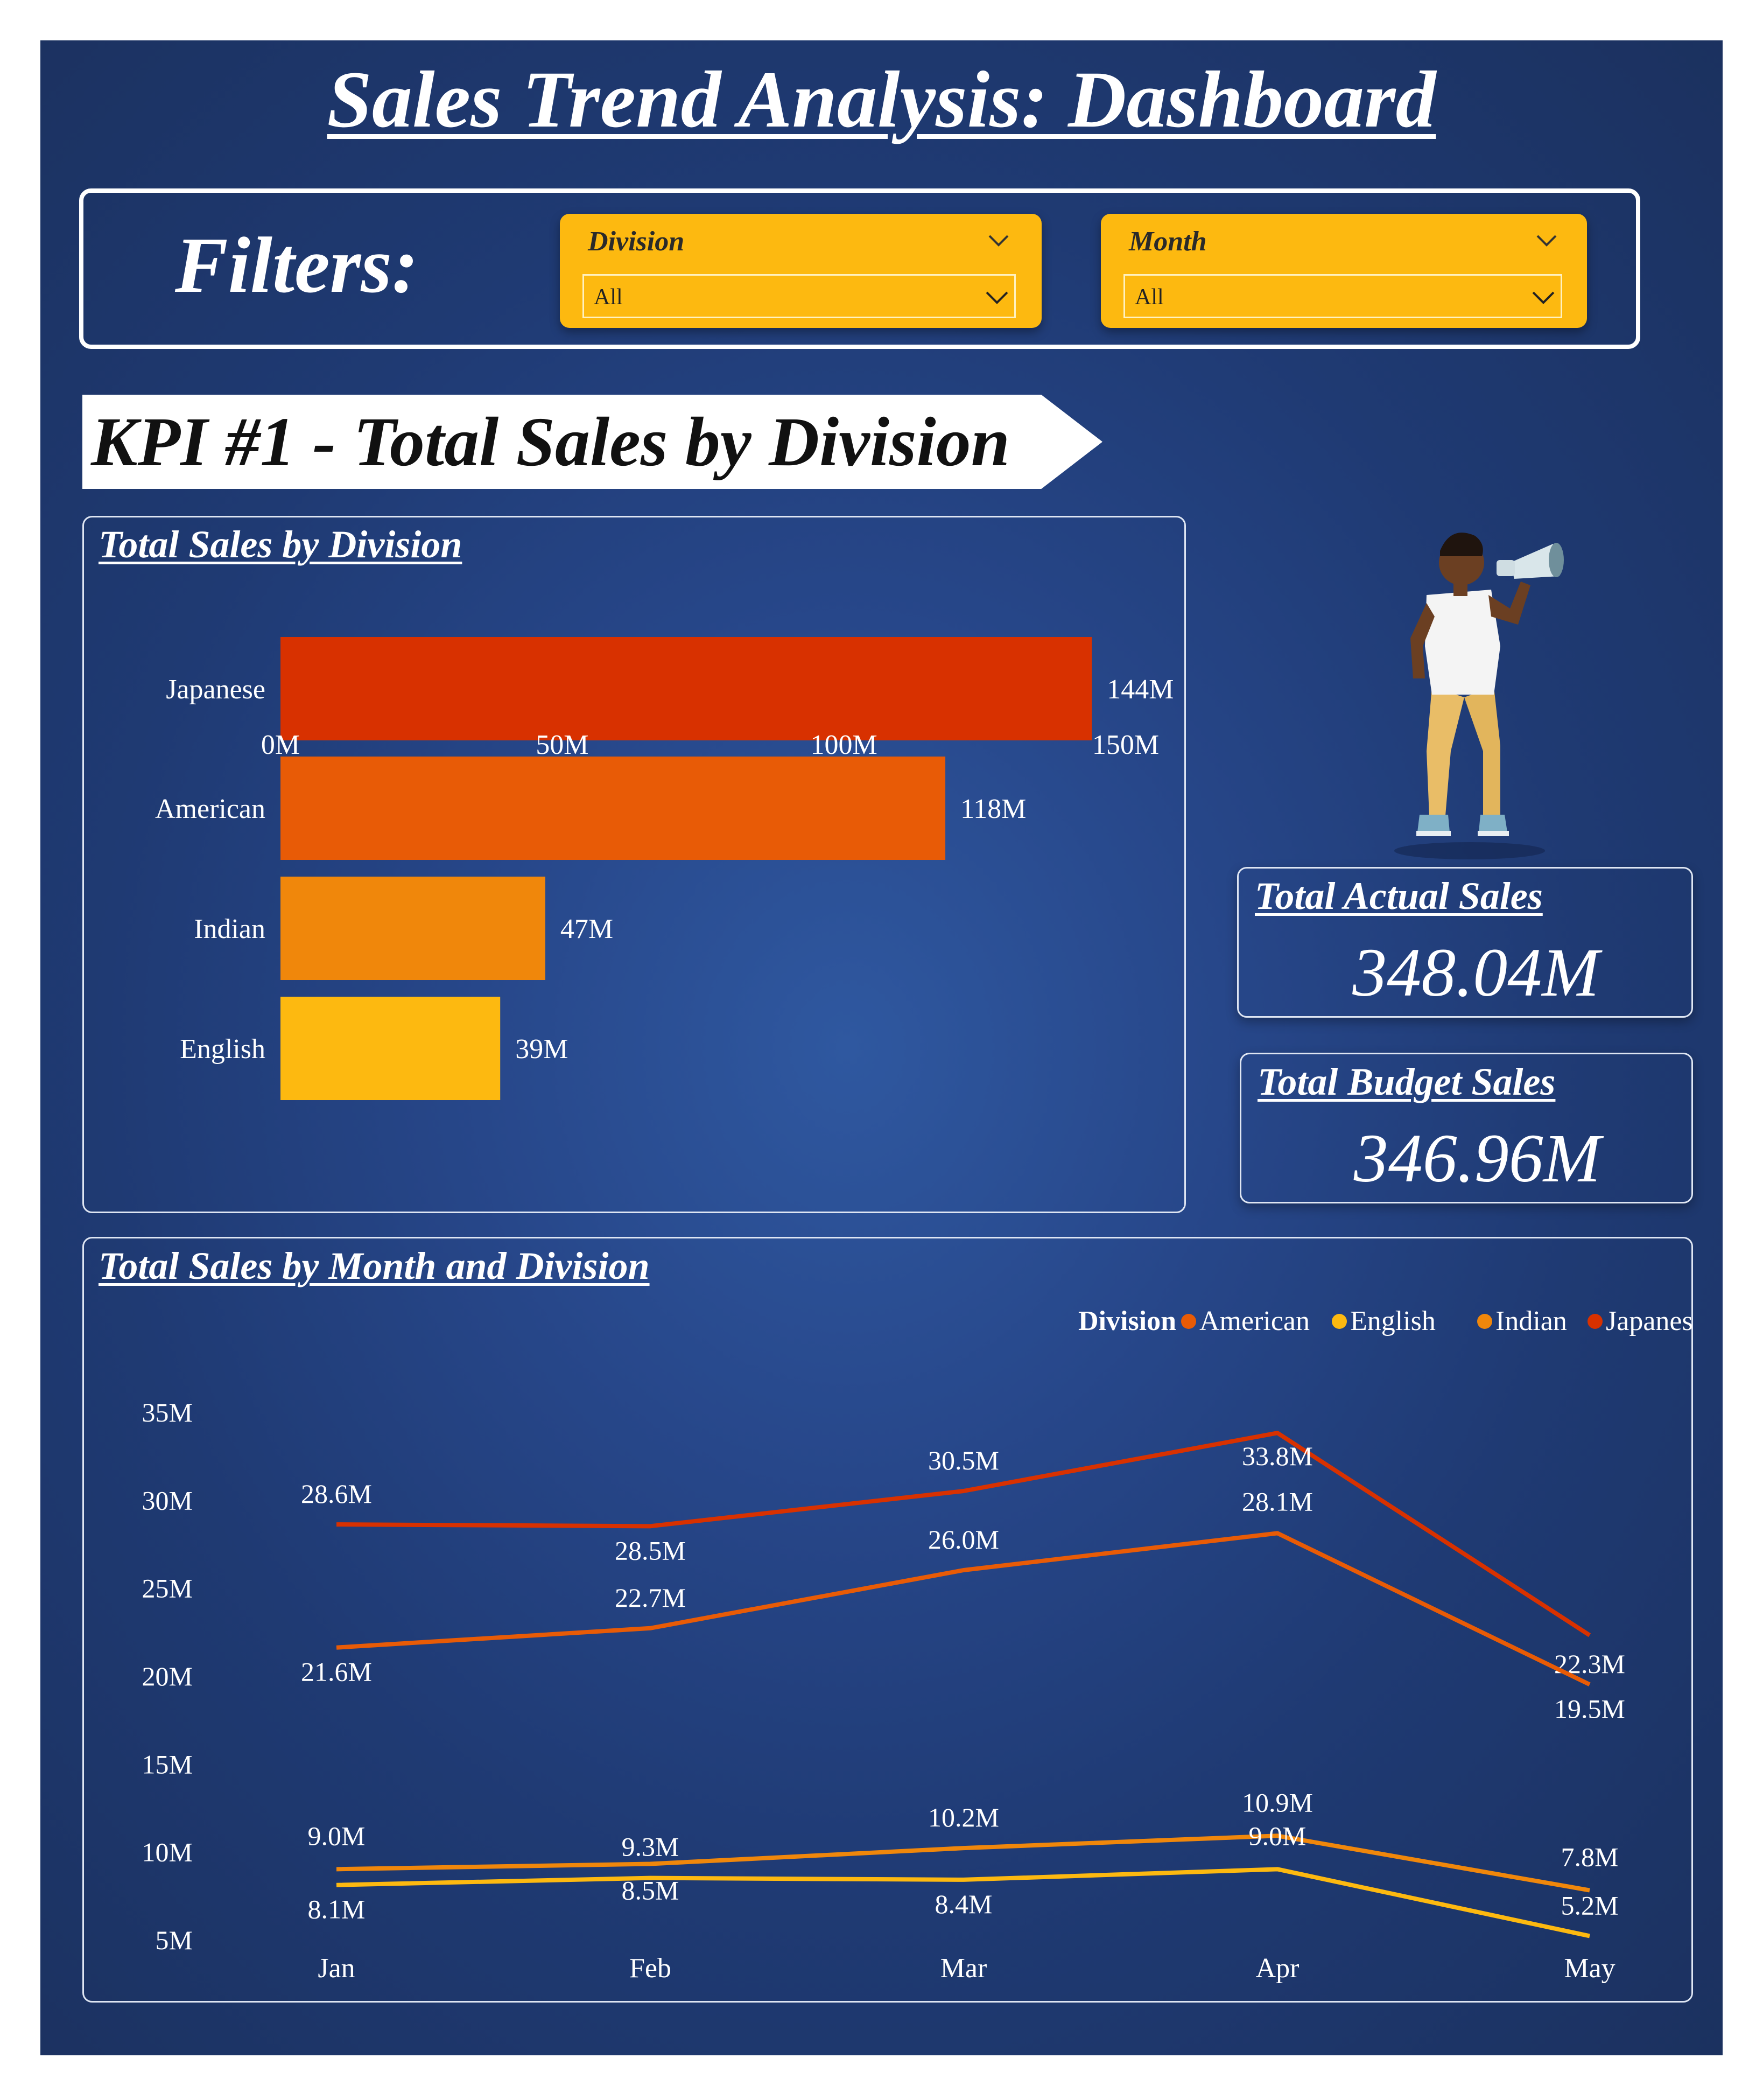 This screenshot has height=2100, width=1763. What do you see at coordinates (1479, 696) in the screenshot?
I see `megaphone-person-illustration` at bounding box center [1479, 696].